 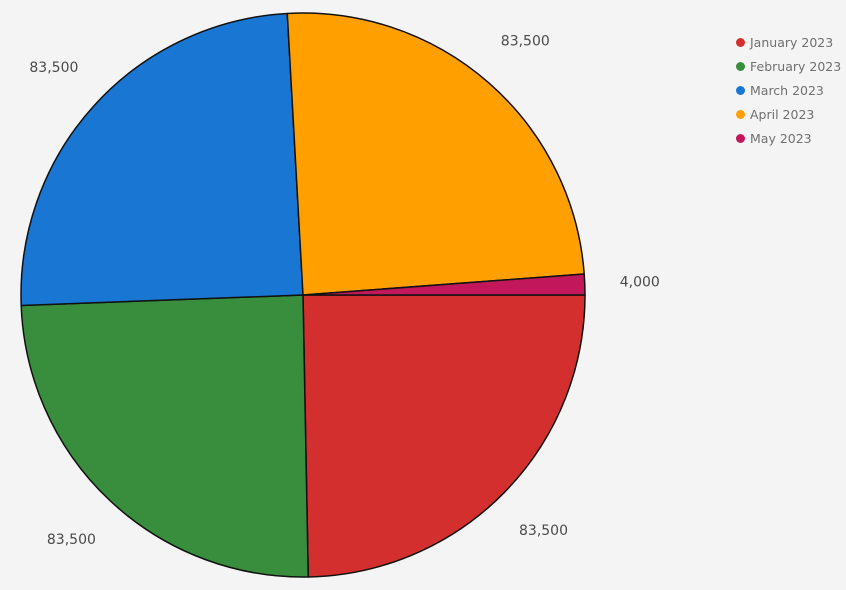 What do you see at coordinates (525, 42) in the screenshot?
I see `slice-label-april-2023: 83,500` at bounding box center [525, 42].